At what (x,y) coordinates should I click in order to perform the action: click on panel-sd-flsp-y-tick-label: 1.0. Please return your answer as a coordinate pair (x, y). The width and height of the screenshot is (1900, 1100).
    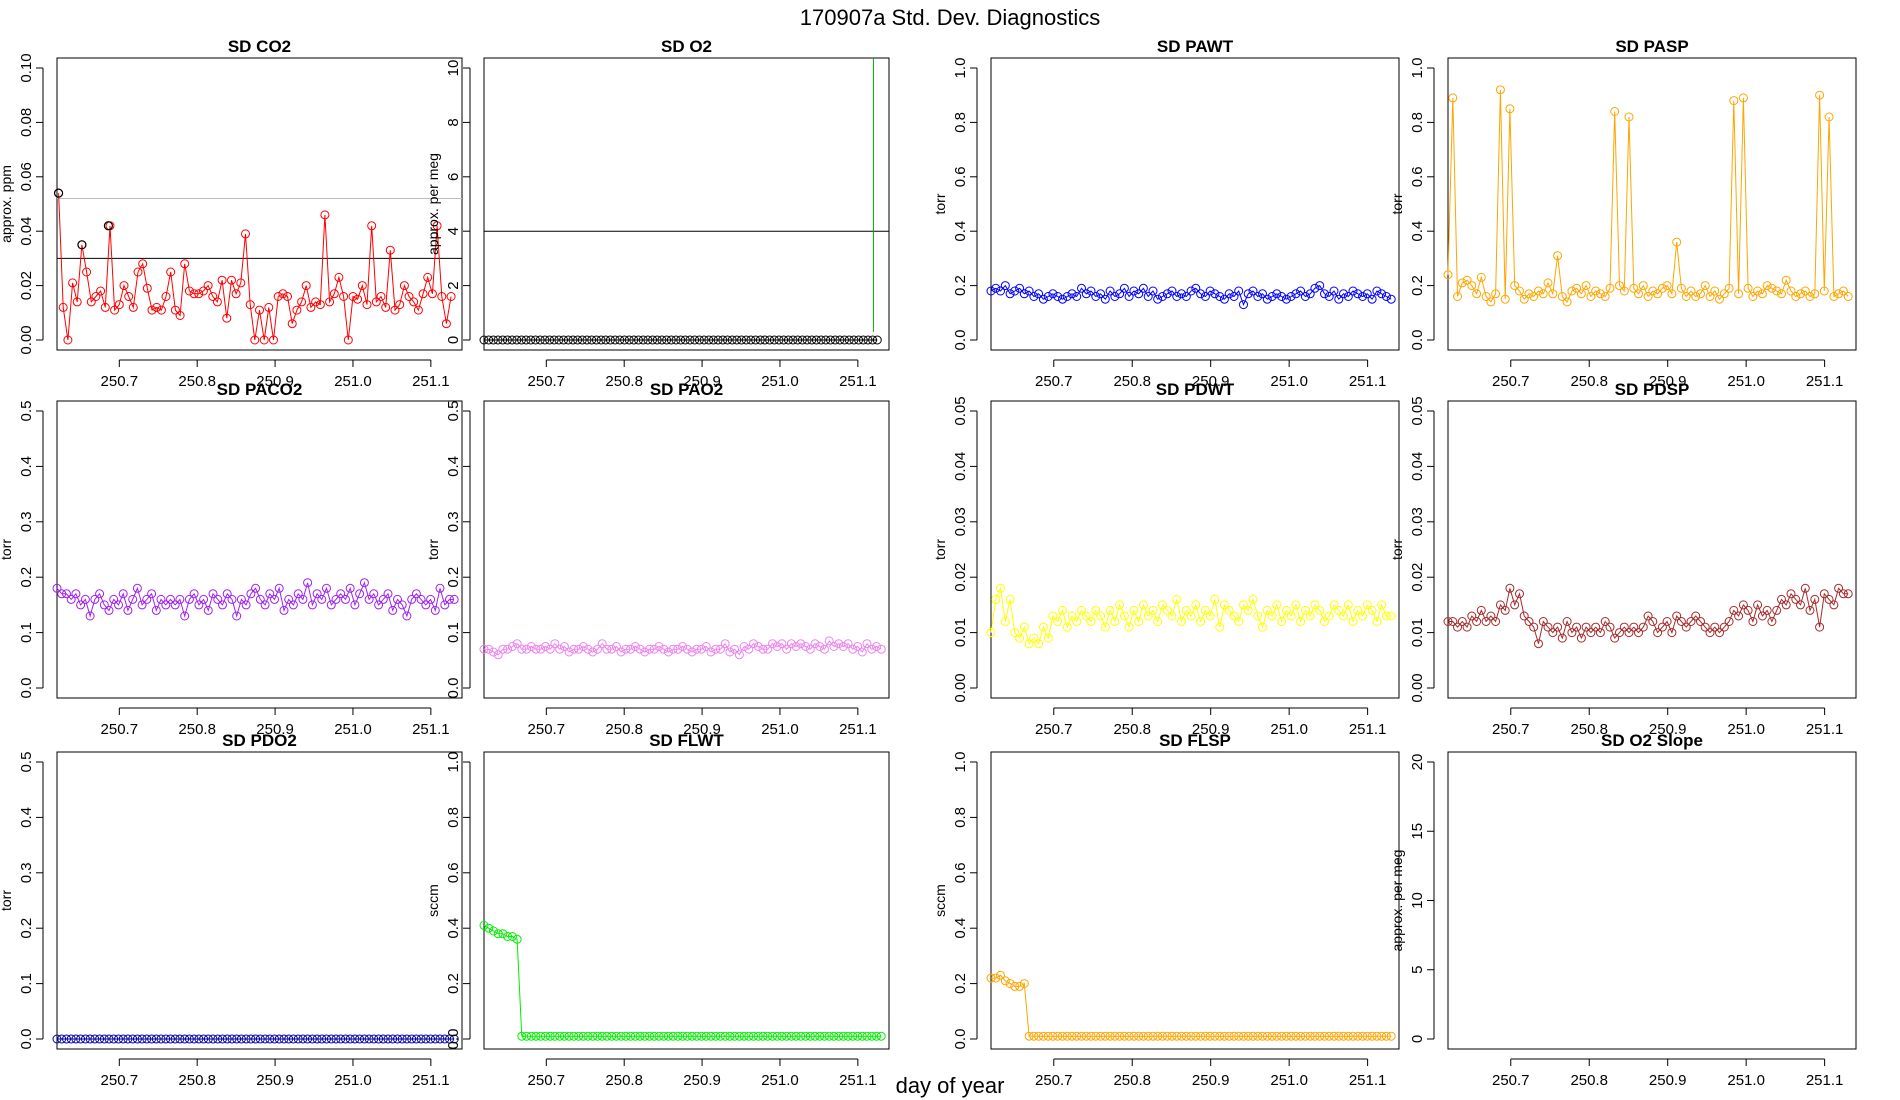
    Looking at the image, I should click on (960, 762).